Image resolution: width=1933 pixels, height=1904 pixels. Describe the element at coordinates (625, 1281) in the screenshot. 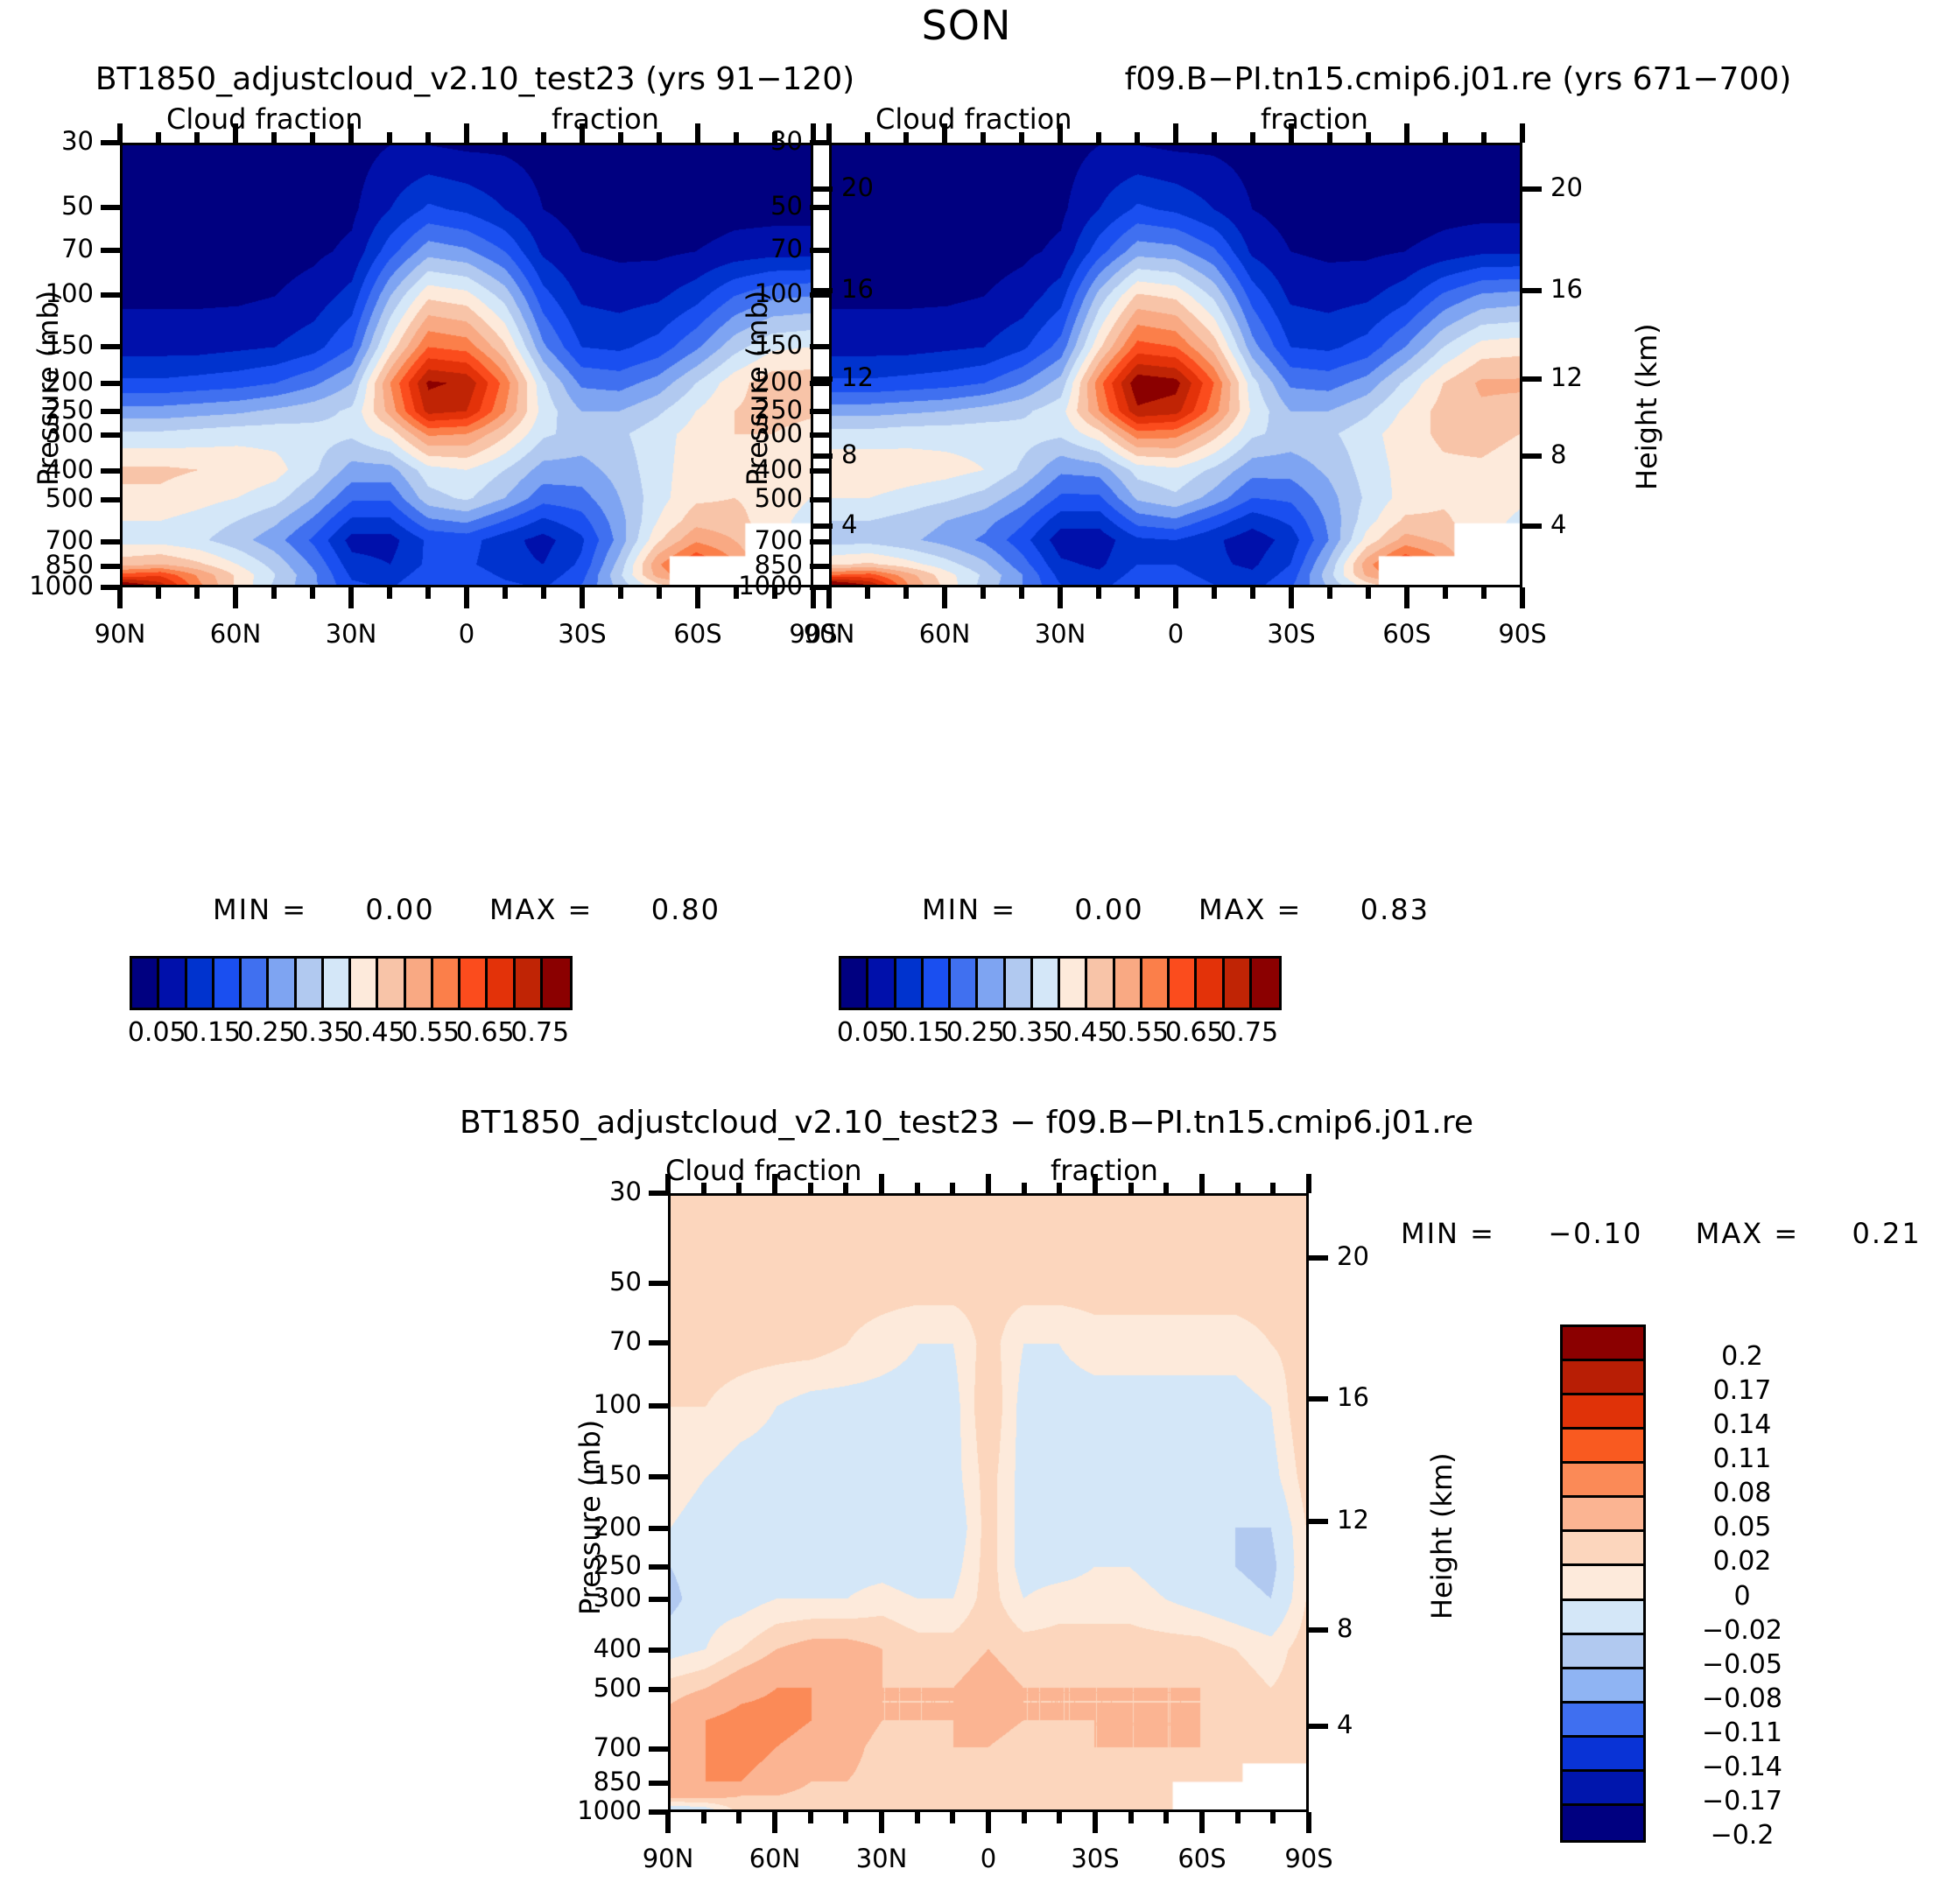

I see `pressure-tick-label: 50` at that location.